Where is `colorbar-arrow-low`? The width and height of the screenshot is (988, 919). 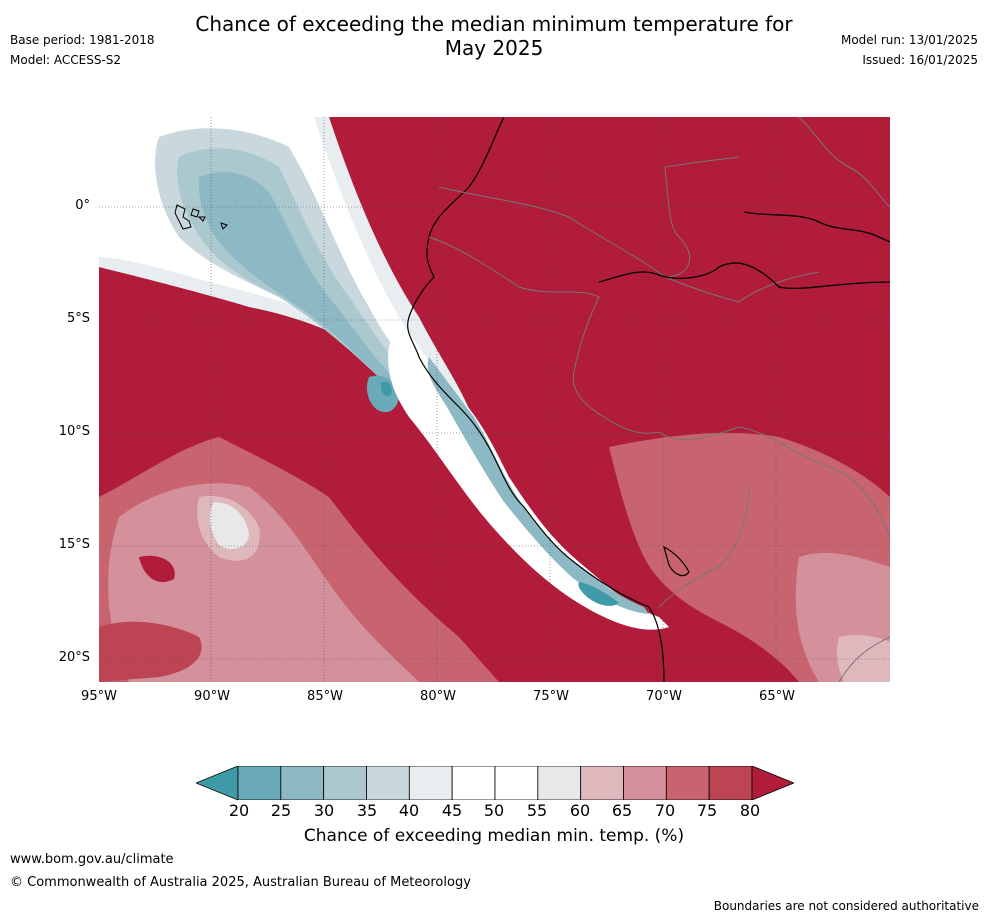
colorbar-arrow-low is located at coordinates (217, 783).